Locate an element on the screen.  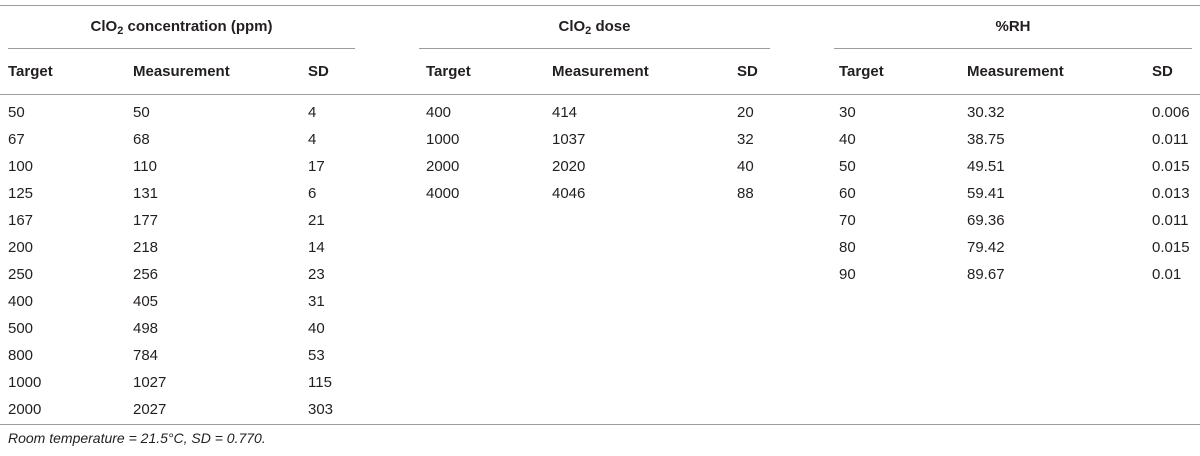
table-cell-target: 60 is located at coordinates (847, 193).